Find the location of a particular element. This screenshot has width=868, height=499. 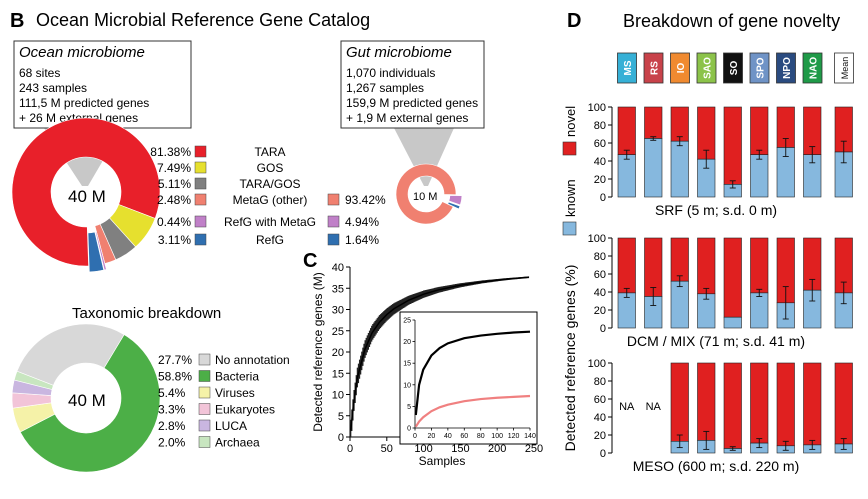

d-legend-novel-swatch is located at coordinates (569, 148).